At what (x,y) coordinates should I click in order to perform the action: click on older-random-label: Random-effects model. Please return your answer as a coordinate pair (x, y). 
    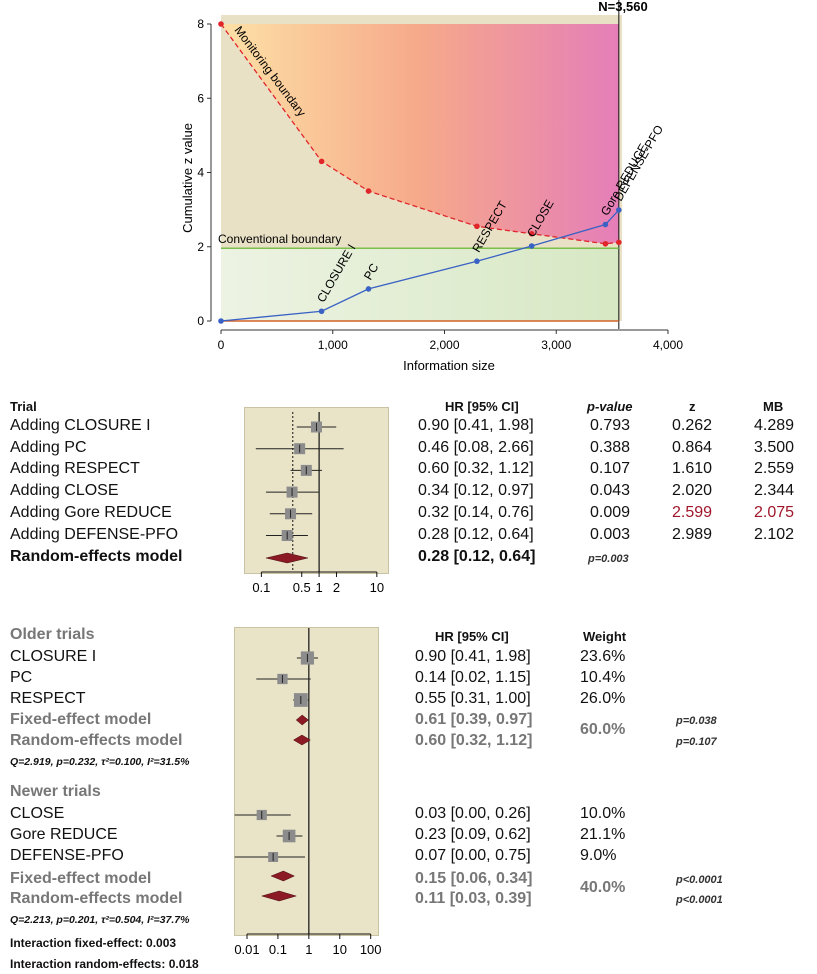
    Looking at the image, I should click on (96, 740).